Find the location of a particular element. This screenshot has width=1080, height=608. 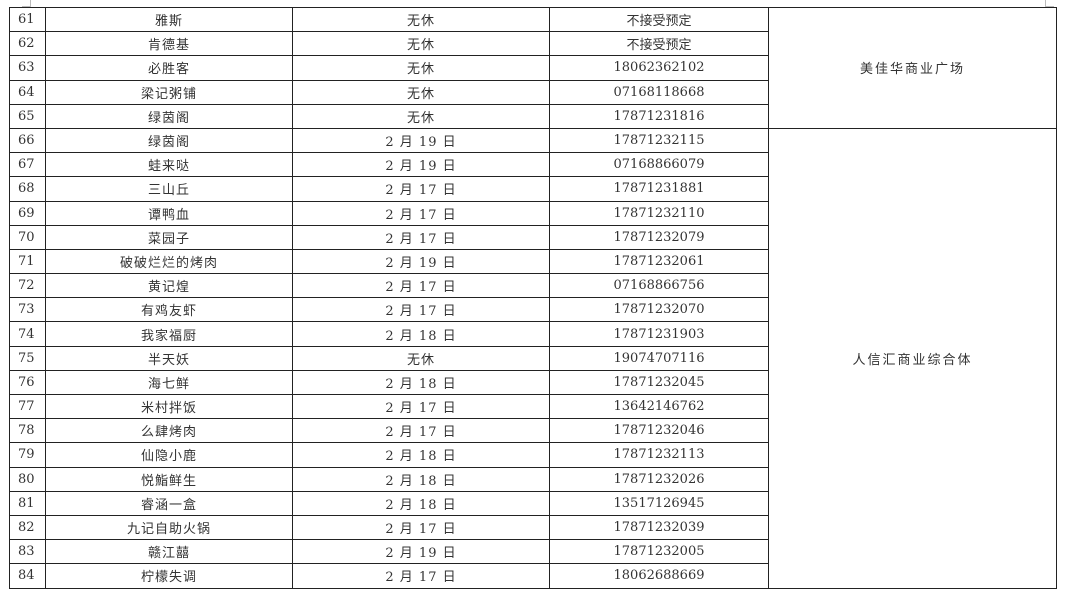

table-row: 83 赣江囍 2 月 19 日 17871232005 is located at coordinates (533, 552).